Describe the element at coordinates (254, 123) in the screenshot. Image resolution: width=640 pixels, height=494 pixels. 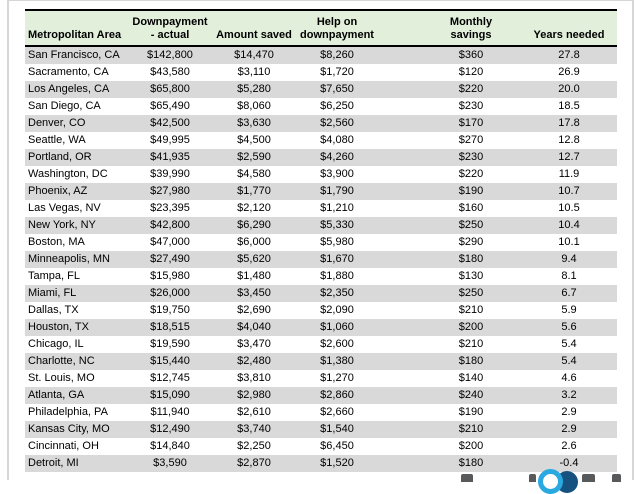
I see `table-cell: $3,630` at that location.